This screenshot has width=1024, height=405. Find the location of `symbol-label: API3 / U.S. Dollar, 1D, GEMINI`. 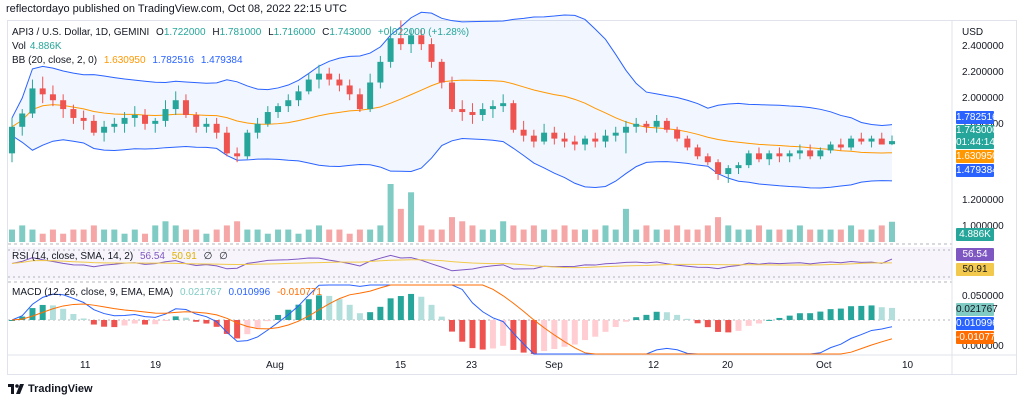

symbol-label: API3 / U.S. Dollar, 1D, GEMINI is located at coordinates (81, 32).